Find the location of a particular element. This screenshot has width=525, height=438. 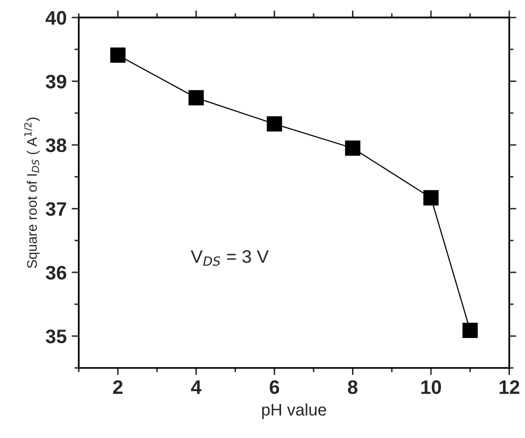

x-tick-label: 2 is located at coordinates (118, 387).